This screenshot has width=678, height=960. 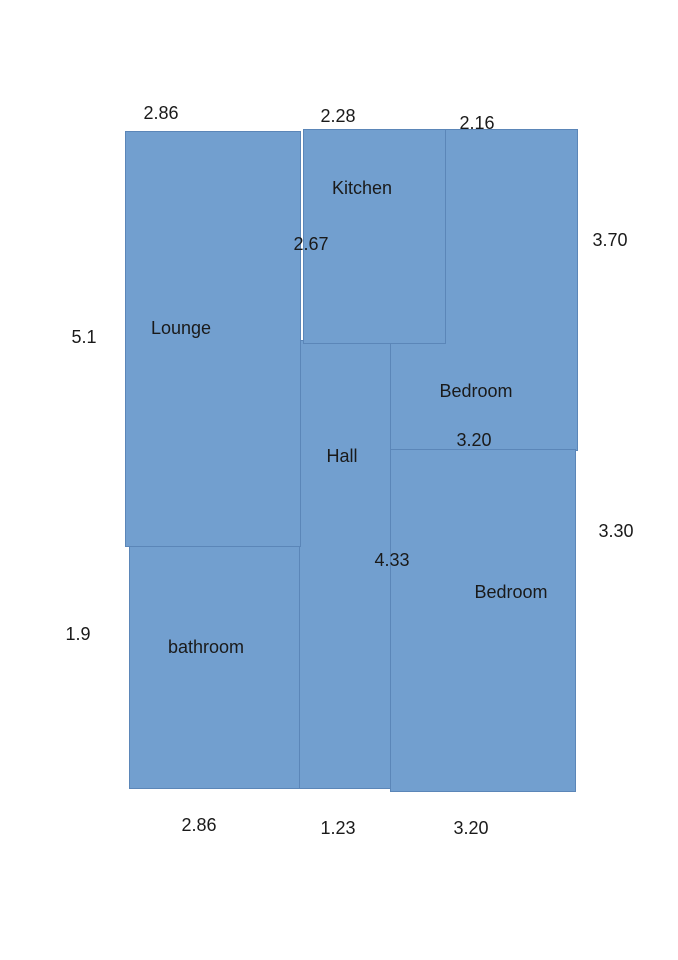 I want to click on kitchen-label: Kitchen, so click(x=362, y=188).